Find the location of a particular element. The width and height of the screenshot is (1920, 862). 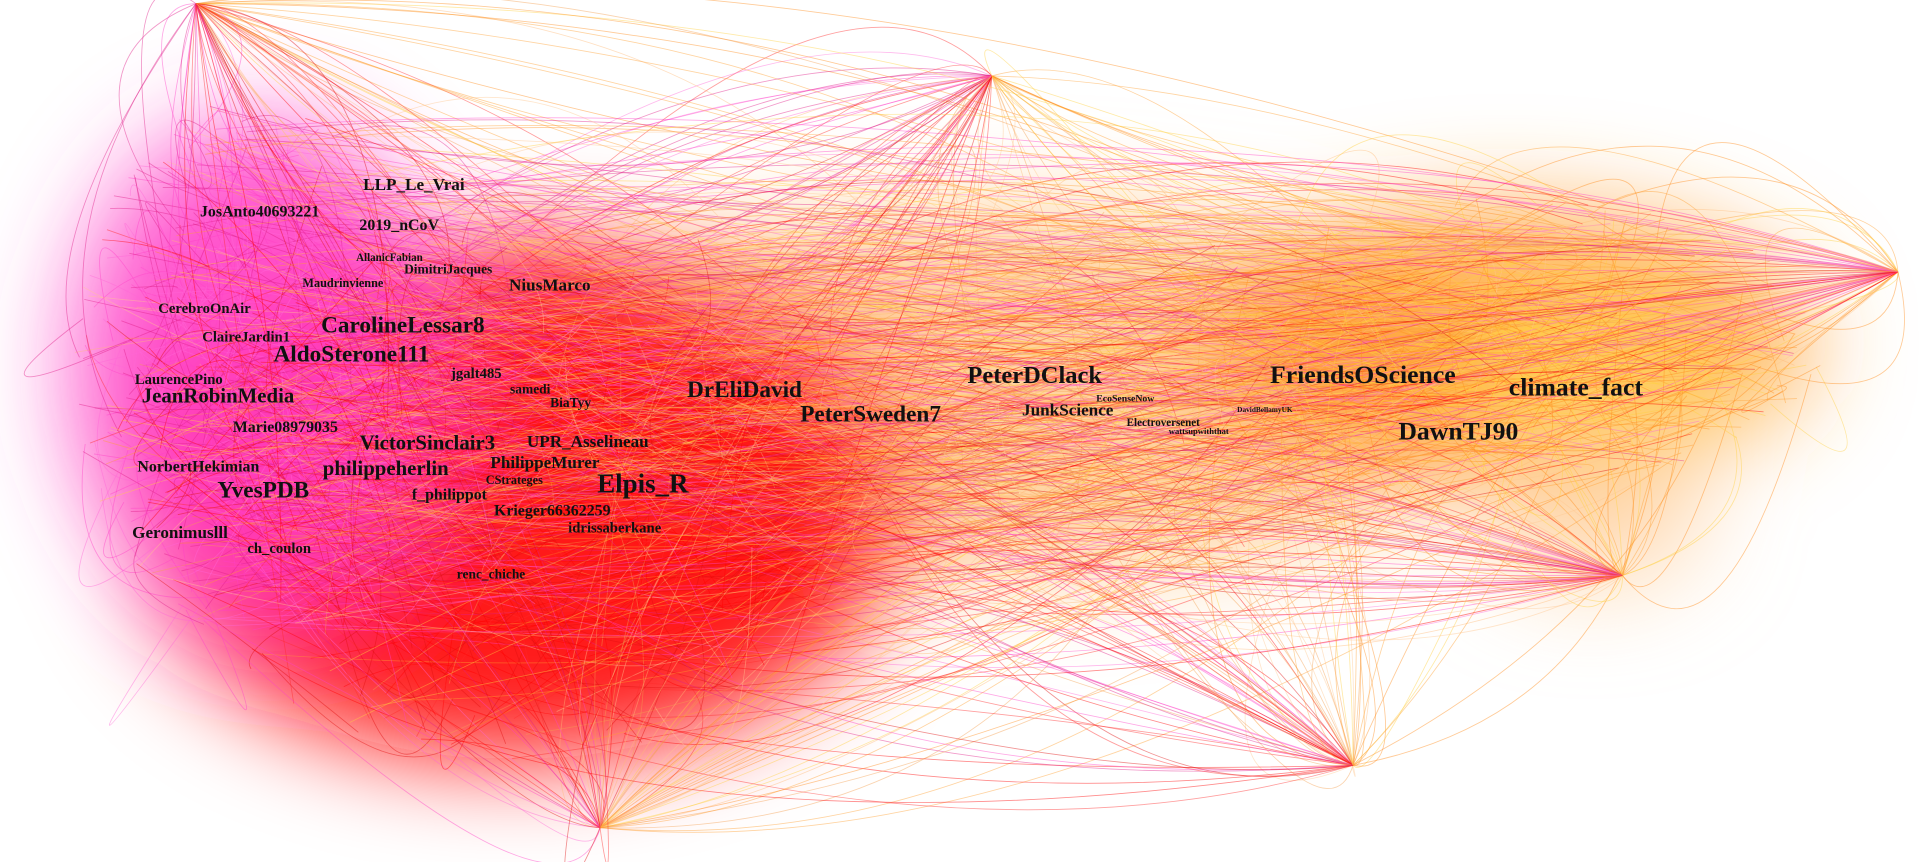

node-label: NiusMarco is located at coordinates (550, 284).